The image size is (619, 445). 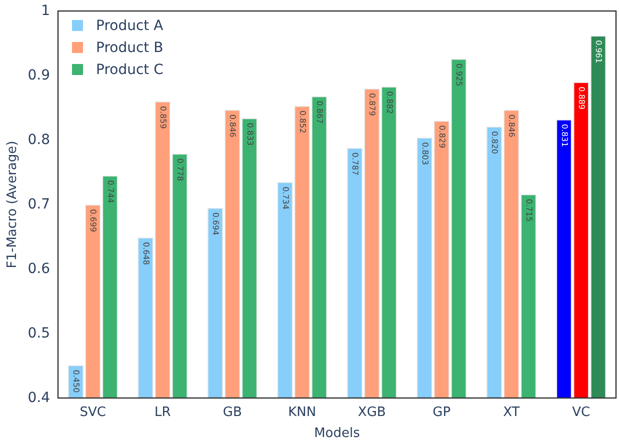 I want to click on y-axis-title: F1-Macro (Average), so click(x=12, y=204).